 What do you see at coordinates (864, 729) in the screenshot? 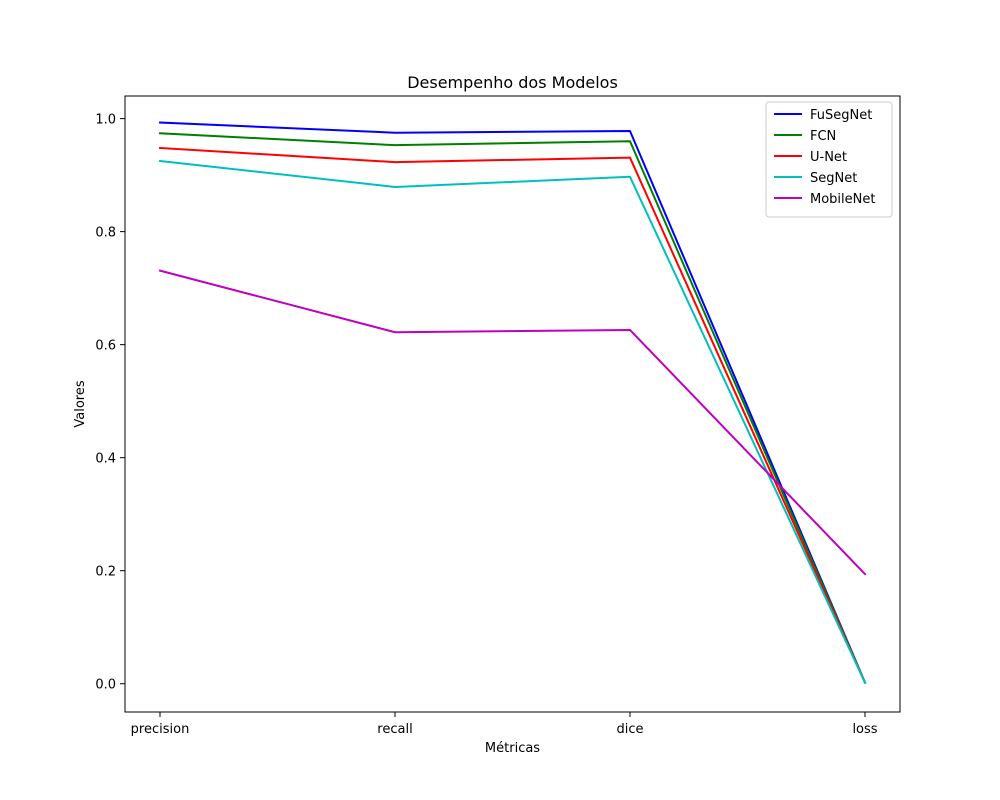
I see `x-tick-label: loss` at bounding box center [864, 729].